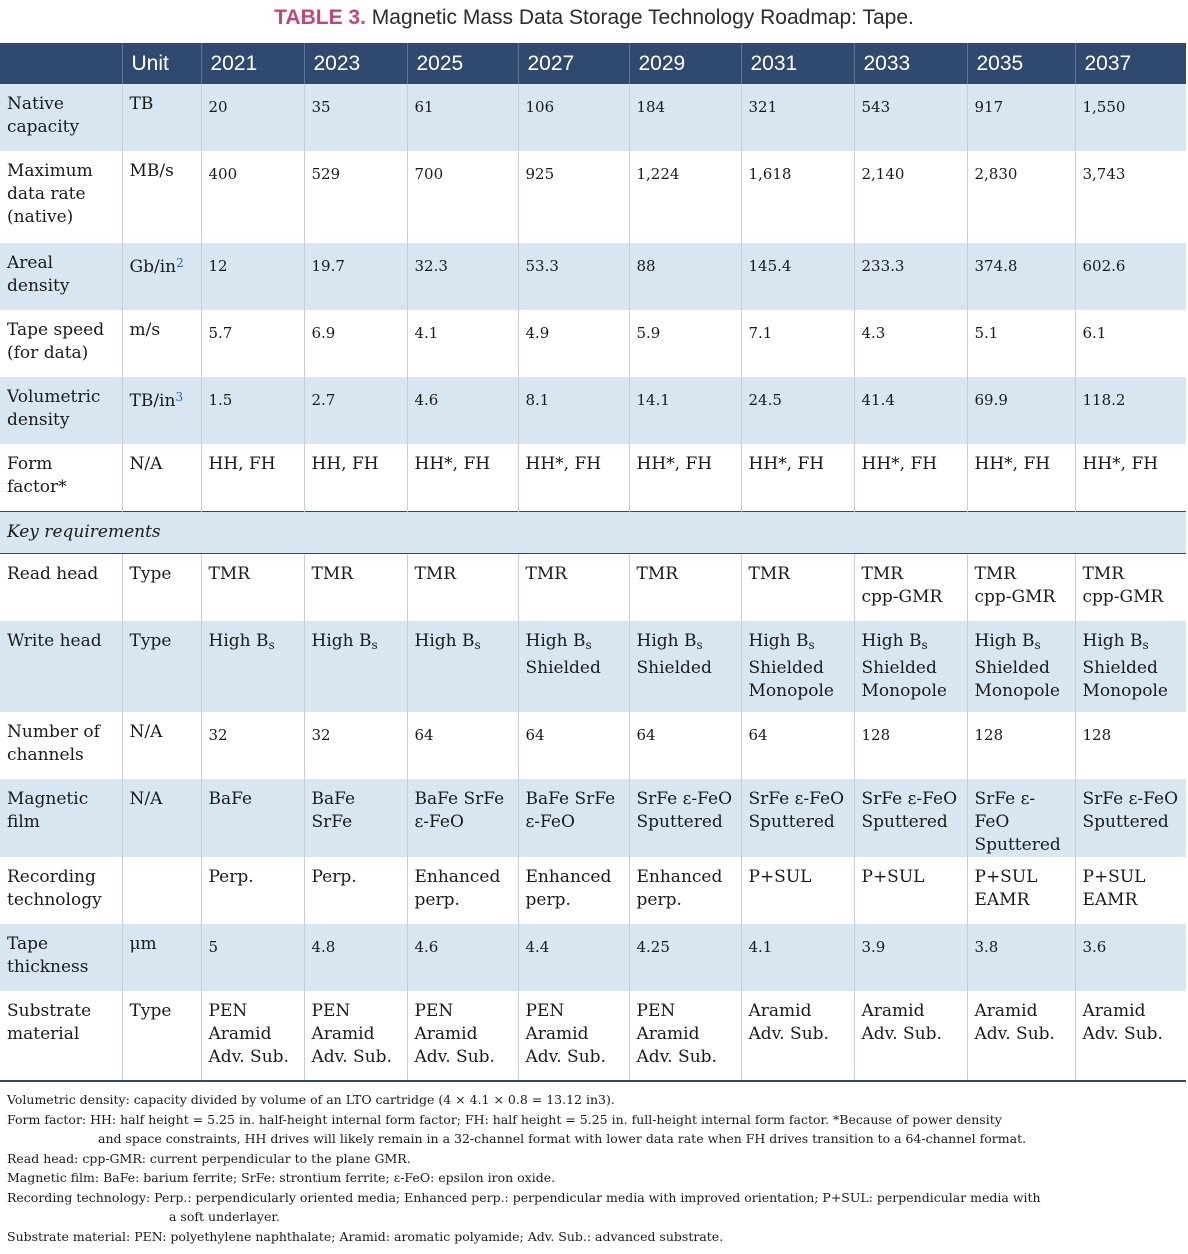  Describe the element at coordinates (151, 171) in the screenshot. I see `unit-text: MB/s` at that location.